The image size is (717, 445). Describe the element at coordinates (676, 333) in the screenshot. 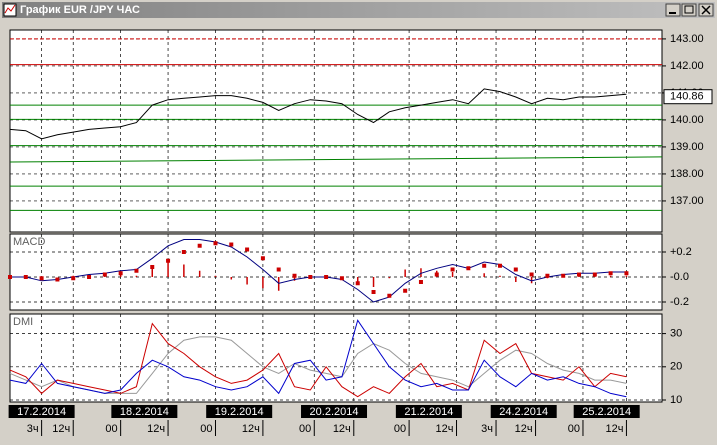

I see `y-tick-label: 30` at that location.